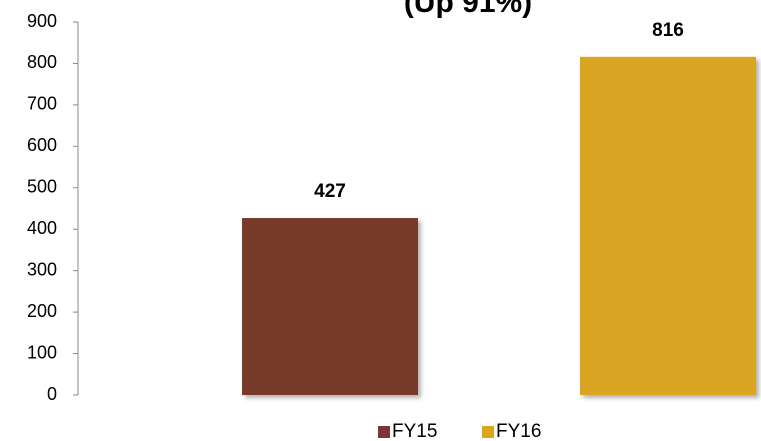  What do you see at coordinates (668, 30) in the screenshot?
I see `value-label: 816` at bounding box center [668, 30].